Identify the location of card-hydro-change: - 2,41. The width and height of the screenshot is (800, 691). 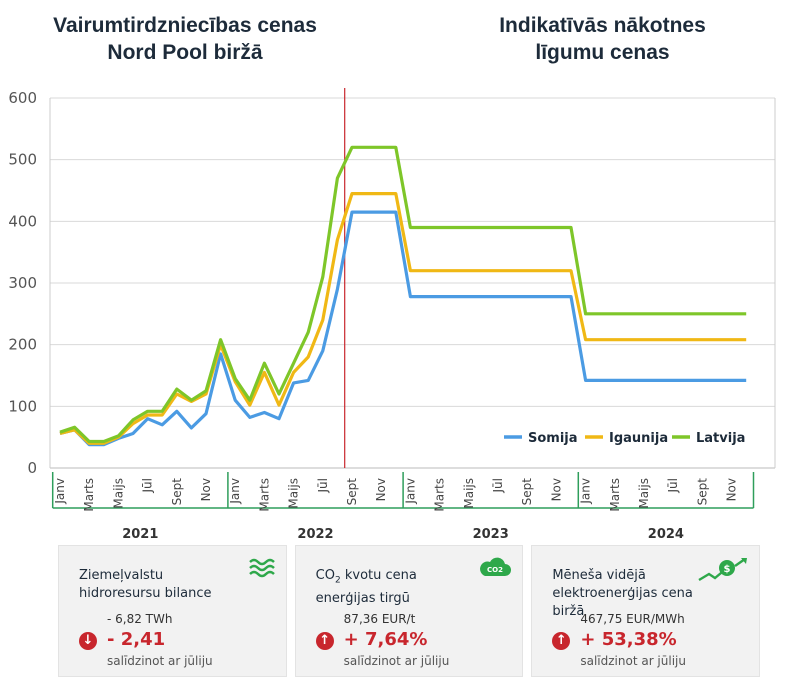
(136, 639).